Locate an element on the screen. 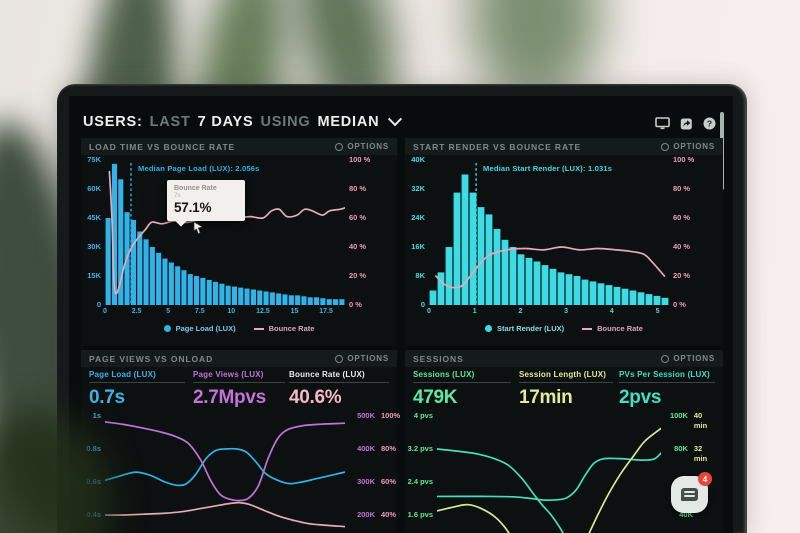 This screenshot has height=533, width=800. header-segment: USERS: is located at coordinates (113, 122).